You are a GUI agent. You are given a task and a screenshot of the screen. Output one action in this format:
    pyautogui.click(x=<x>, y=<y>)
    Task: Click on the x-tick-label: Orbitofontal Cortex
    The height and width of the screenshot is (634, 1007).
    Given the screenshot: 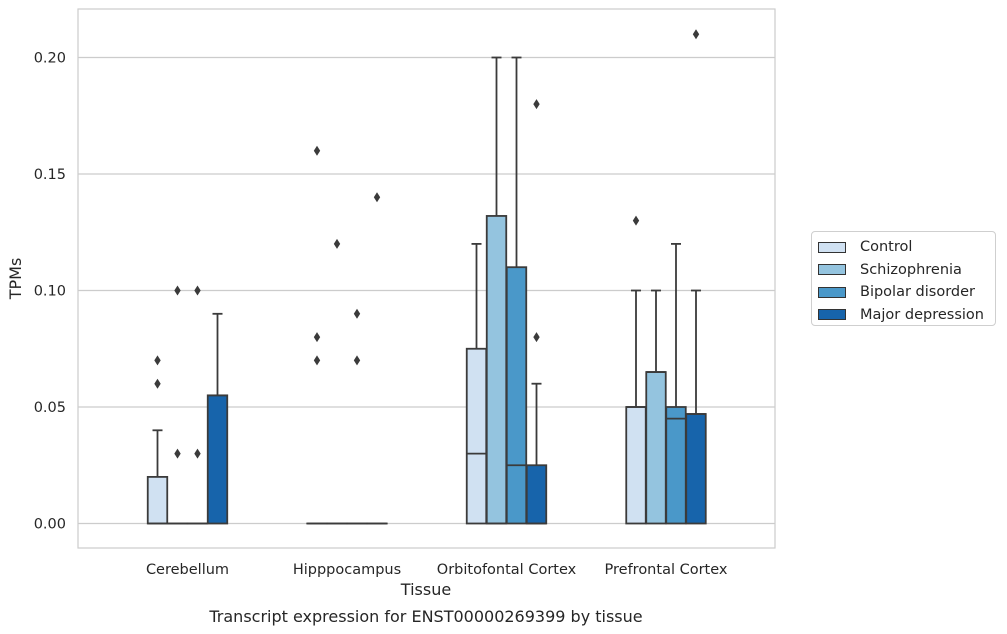 What is the action you would take?
    pyautogui.click(x=507, y=570)
    